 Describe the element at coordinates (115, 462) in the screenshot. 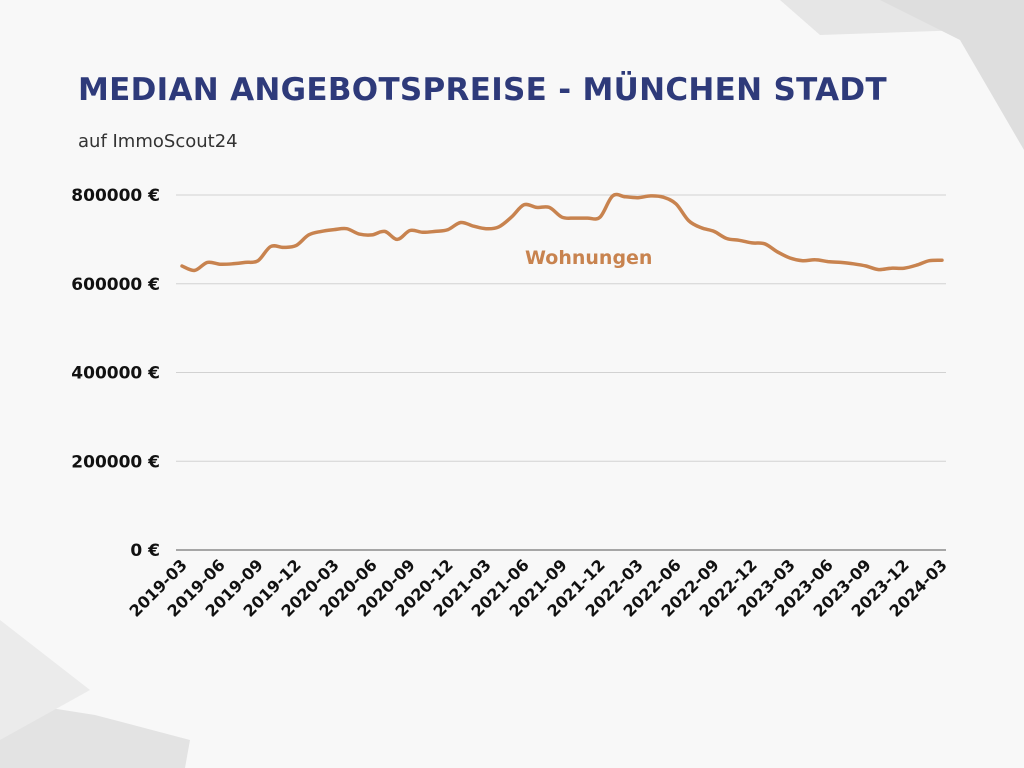

I see `y-tick-label: 200000 €` at that location.